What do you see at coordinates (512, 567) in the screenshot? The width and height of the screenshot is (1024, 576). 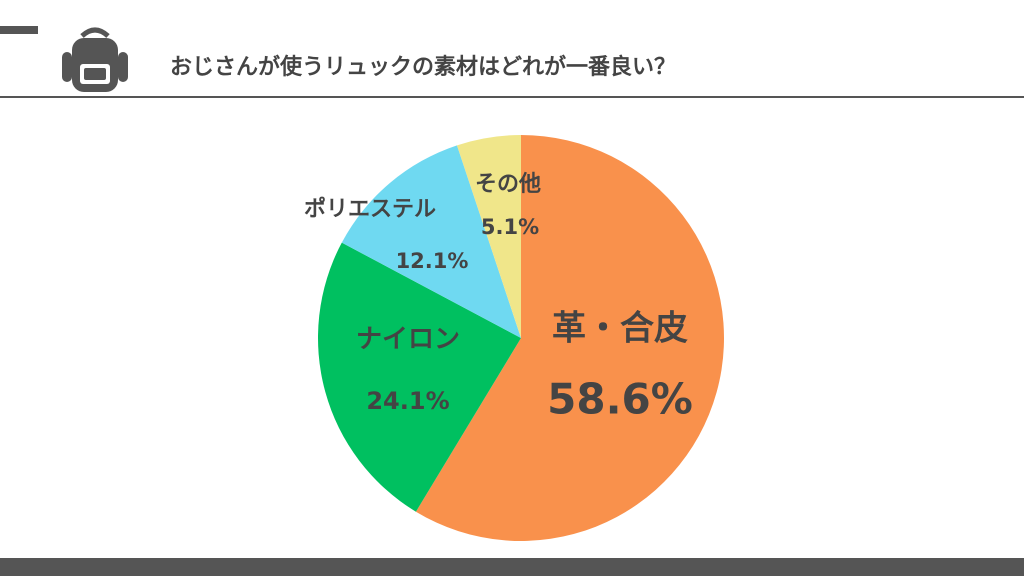 I see `footer-bar` at bounding box center [512, 567].